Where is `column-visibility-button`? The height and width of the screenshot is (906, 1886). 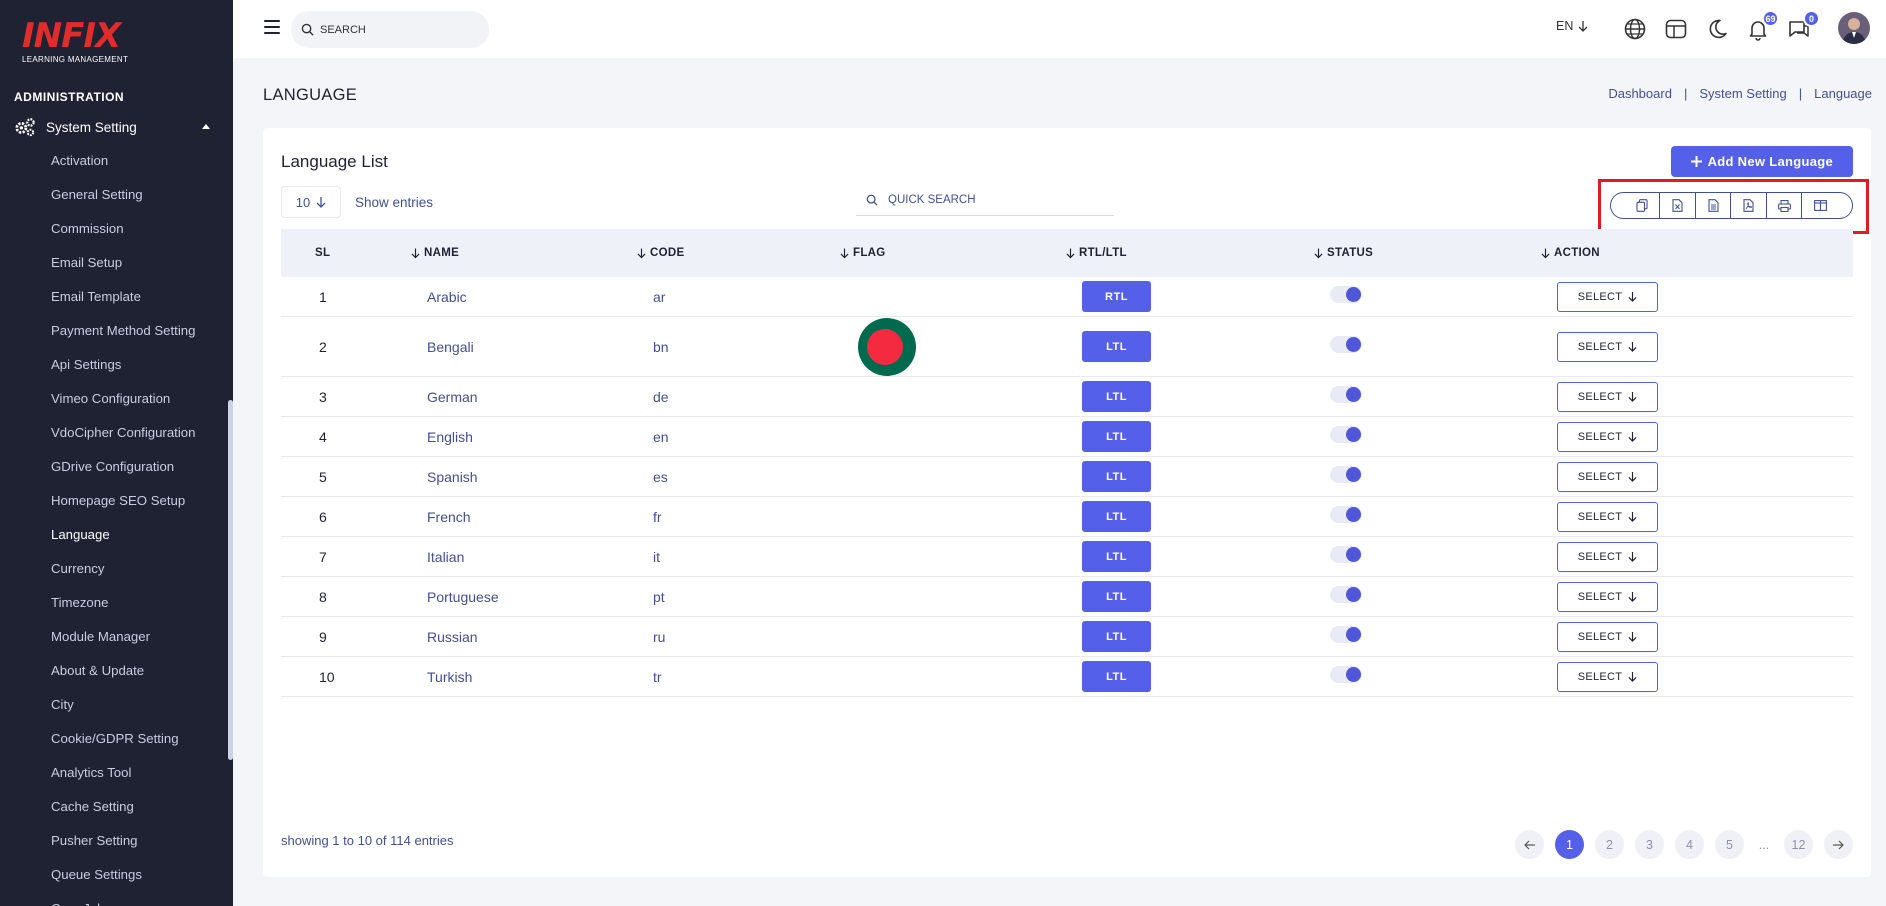
column-visibility-button is located at coordinates (1820, 205).